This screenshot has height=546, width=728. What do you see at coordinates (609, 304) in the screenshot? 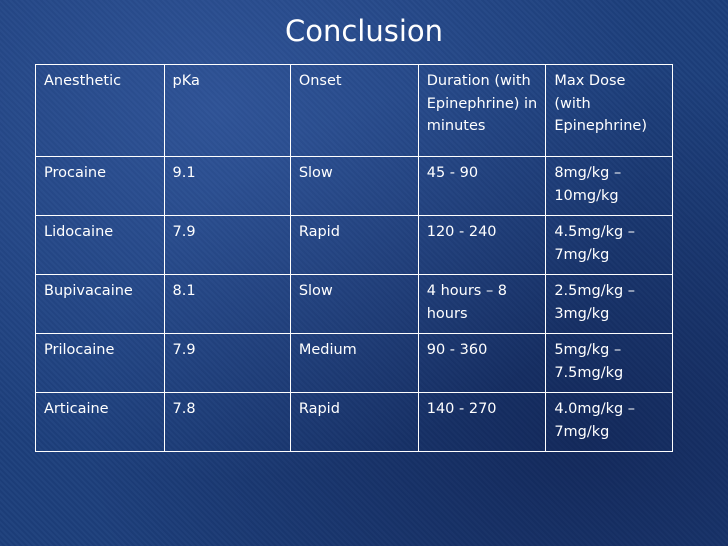
I see `cell-max-dose: 2.5mg/kg – 3mg/kg` at bounding box center [609, 304].